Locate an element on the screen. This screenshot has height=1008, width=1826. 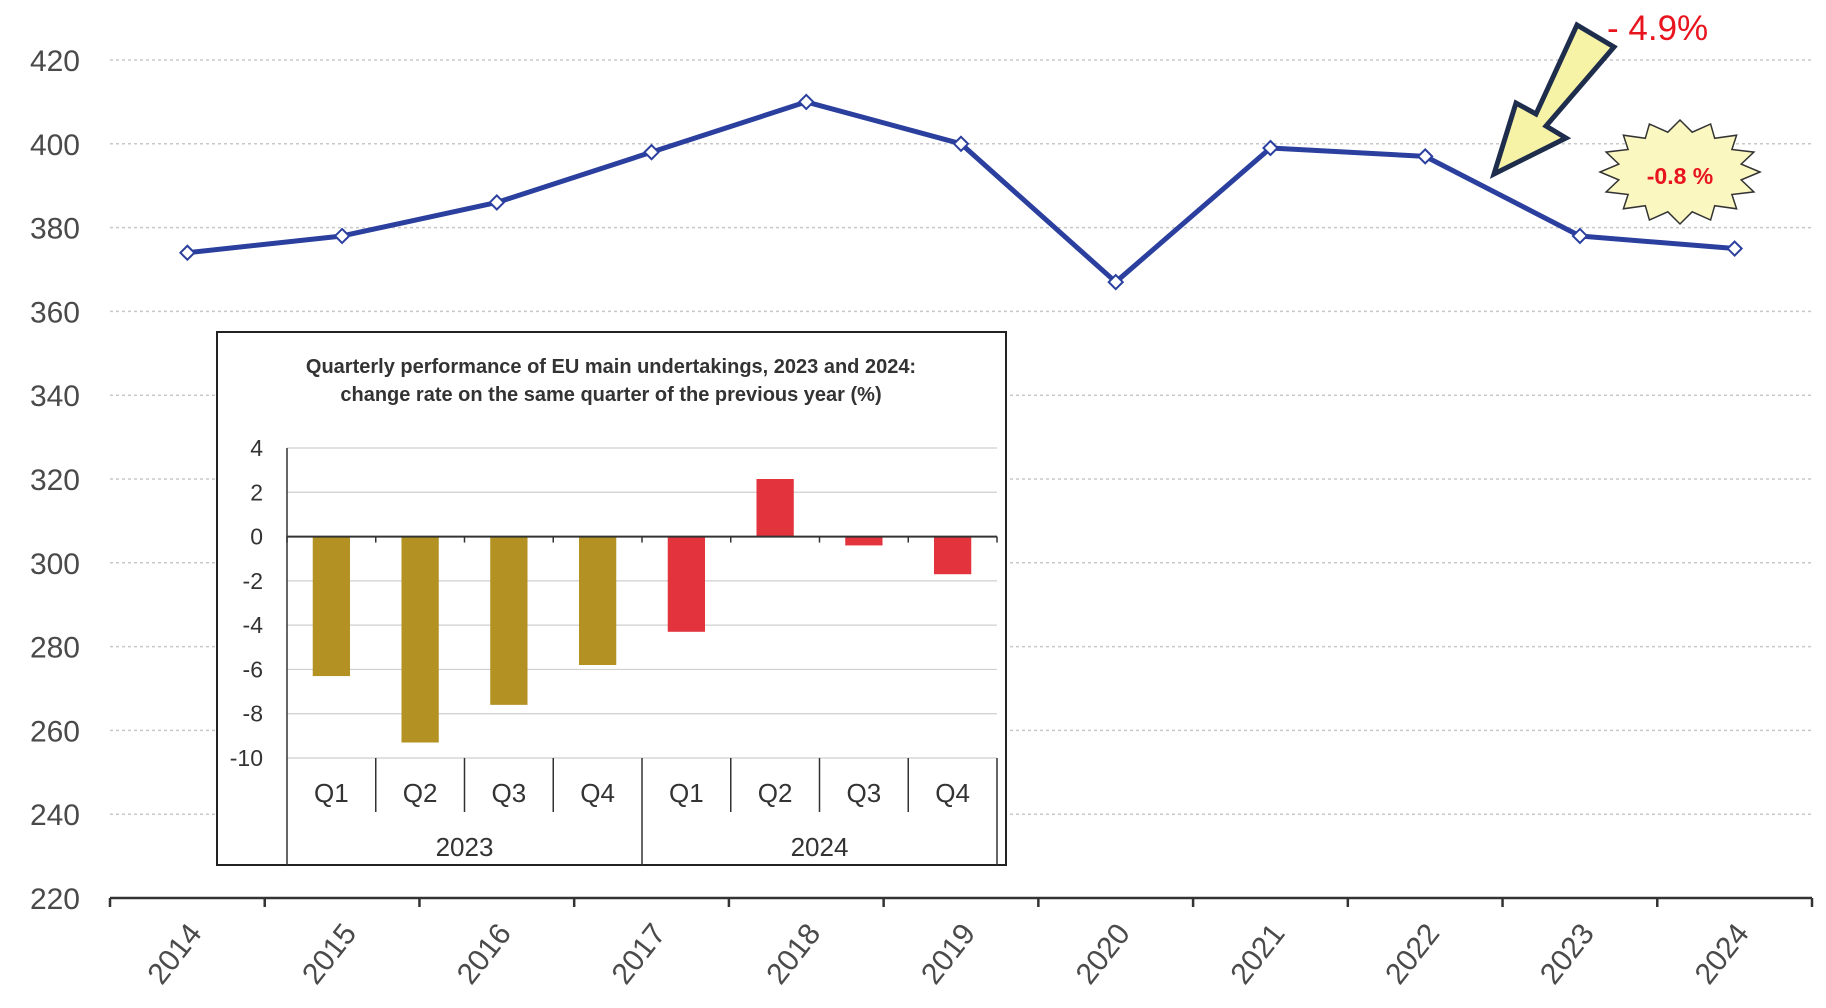
x-tick-label: 2024 is located at coordinates (1722, 954).